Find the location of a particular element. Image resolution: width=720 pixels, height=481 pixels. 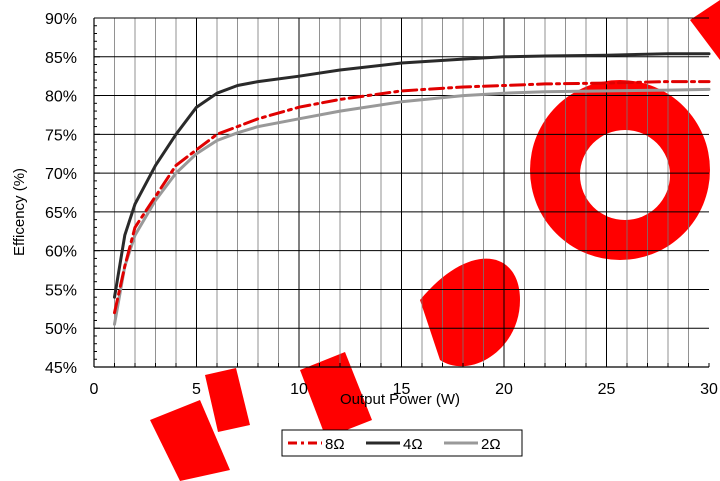

legend-label-4Ω: 4Ω is located at coordinates (413, 444).